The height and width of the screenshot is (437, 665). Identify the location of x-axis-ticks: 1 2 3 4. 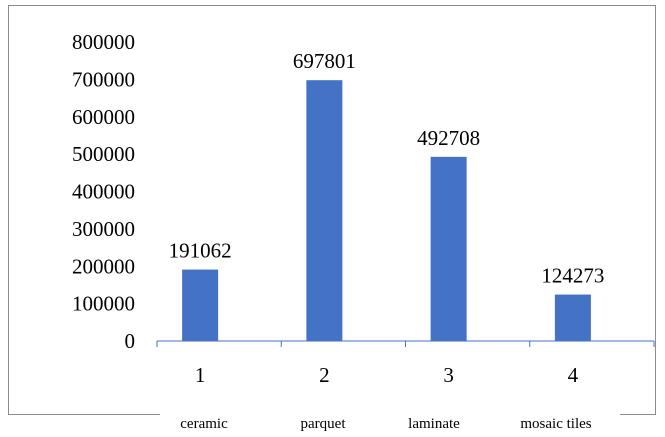
(405, 364).